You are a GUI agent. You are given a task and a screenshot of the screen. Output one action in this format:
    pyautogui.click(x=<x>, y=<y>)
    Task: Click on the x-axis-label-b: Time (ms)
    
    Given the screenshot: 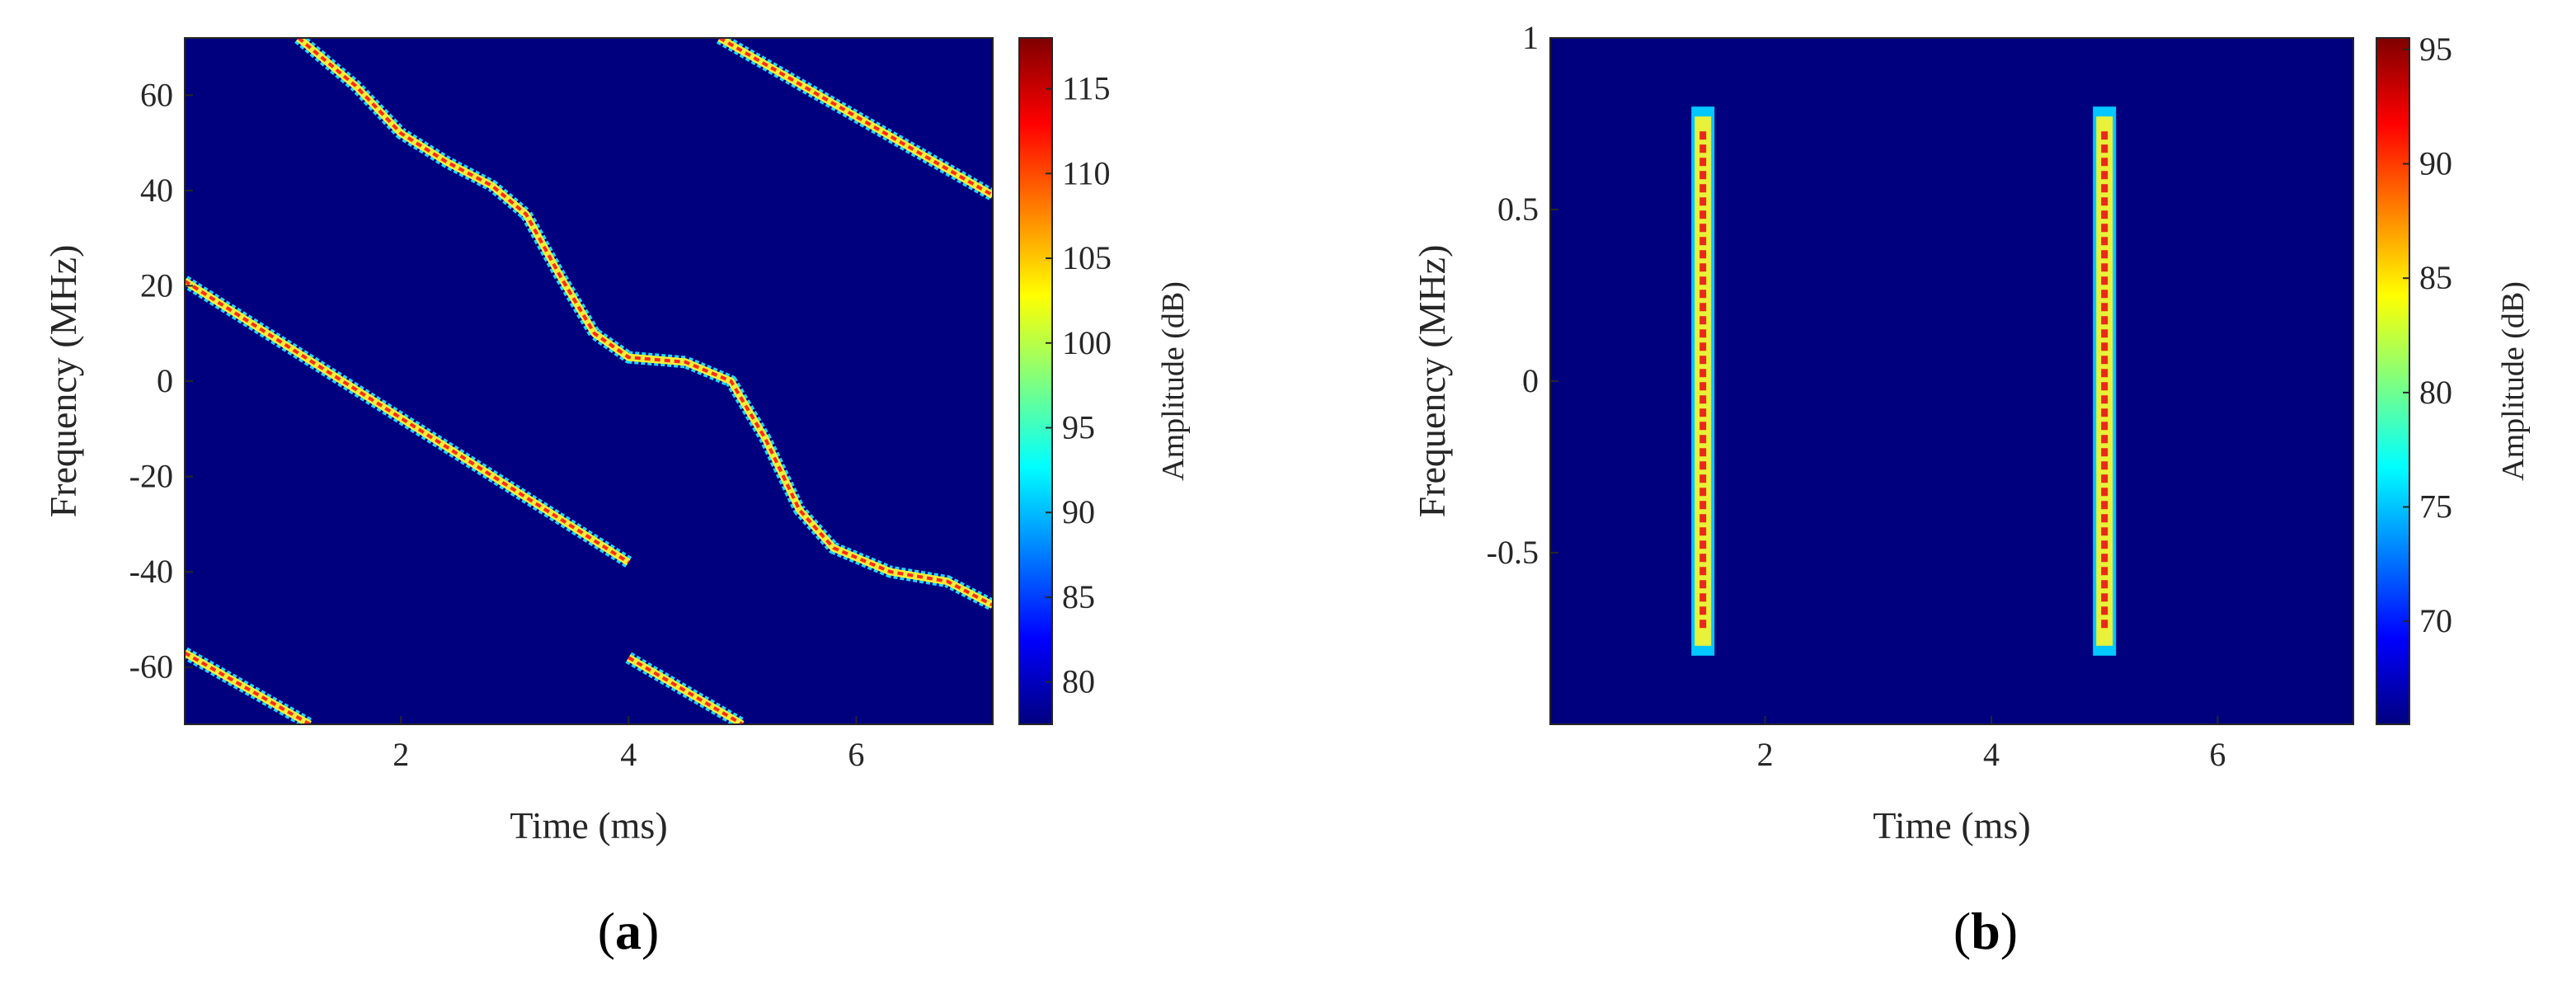 What is the action you would take?
    pyautogui.click(x=1951, y=825)
    